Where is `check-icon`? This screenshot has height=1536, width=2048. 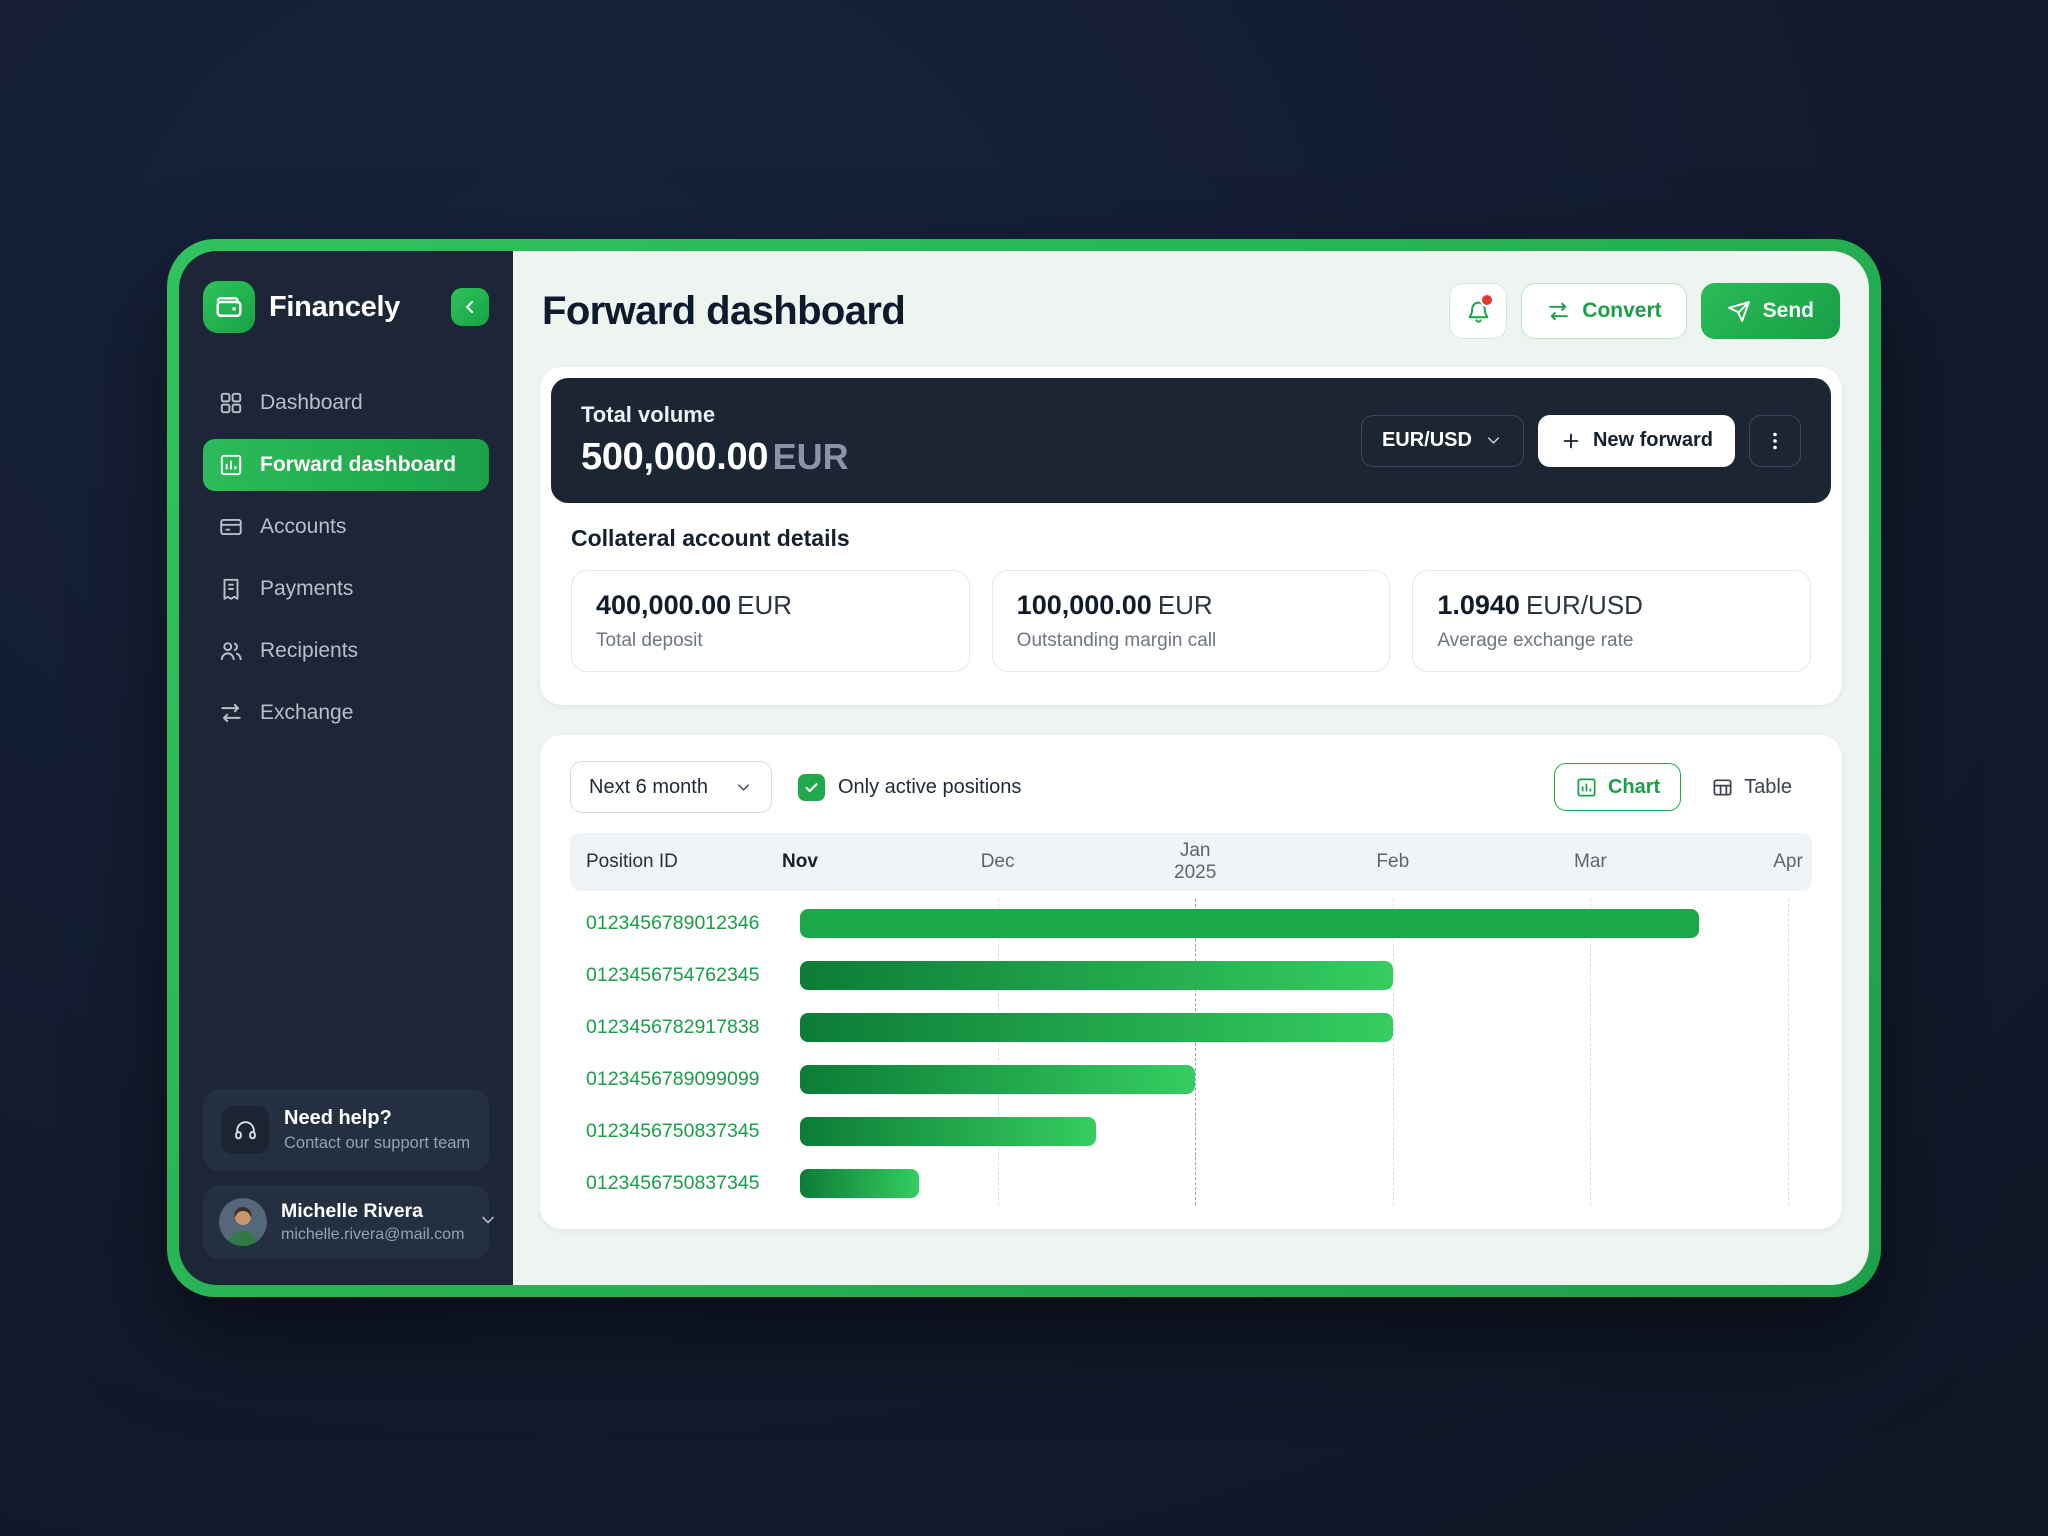 check-icon is located at coordinates (811, 787).